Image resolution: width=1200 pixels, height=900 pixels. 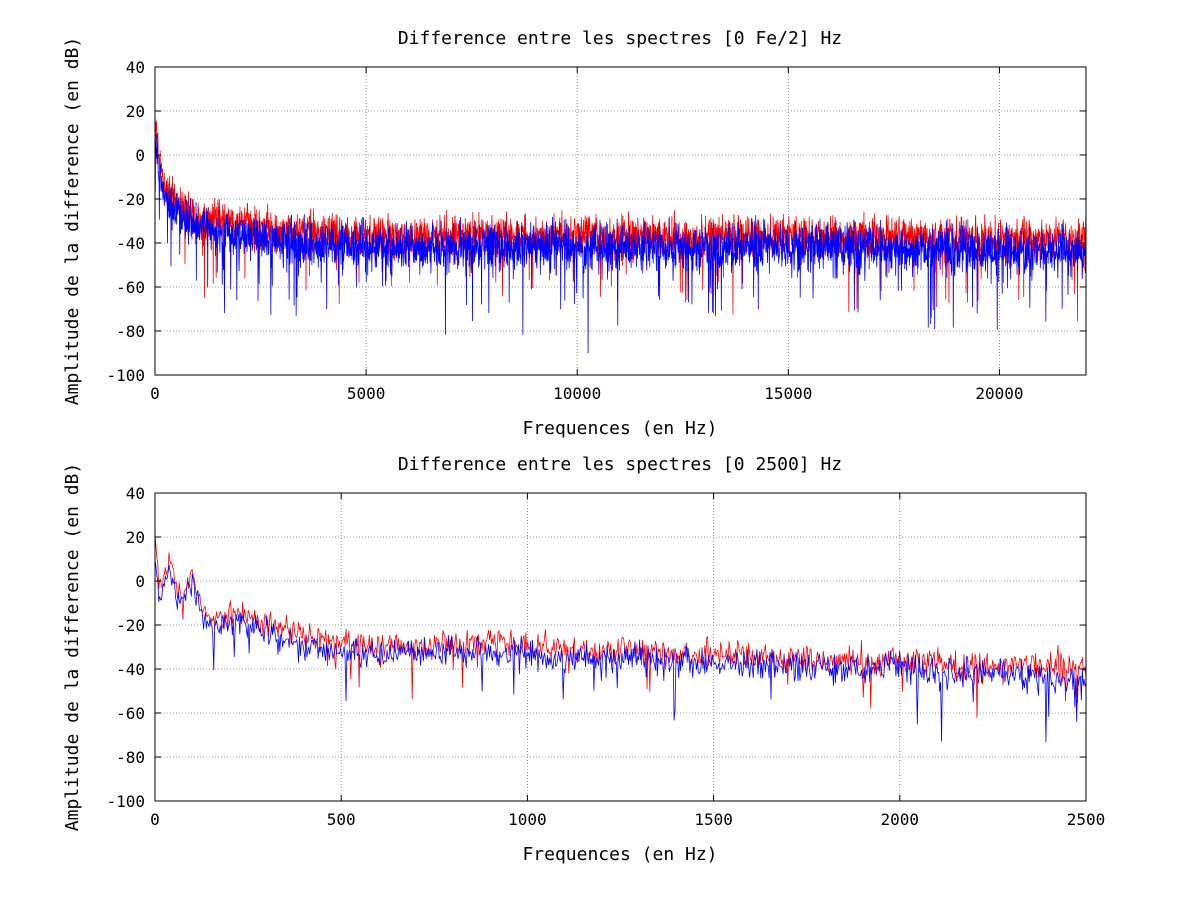 I want to click on bottom-plot-y-tick-label: -80, so click(x=130, y=757).